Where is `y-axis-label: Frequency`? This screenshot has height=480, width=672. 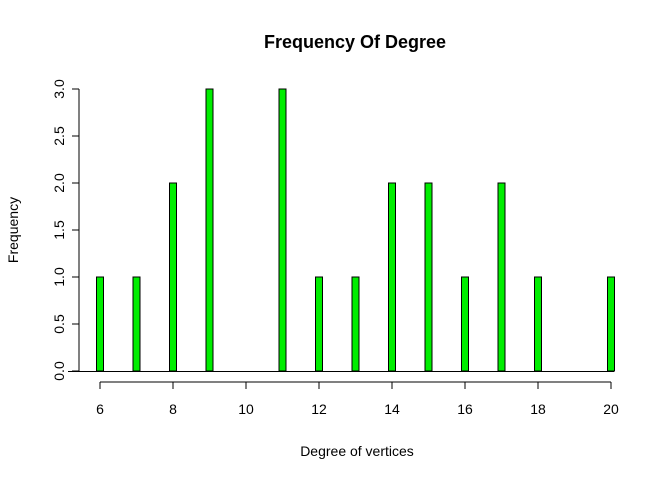 y-axis-label: Frequency is located at coordinates (13, 230).